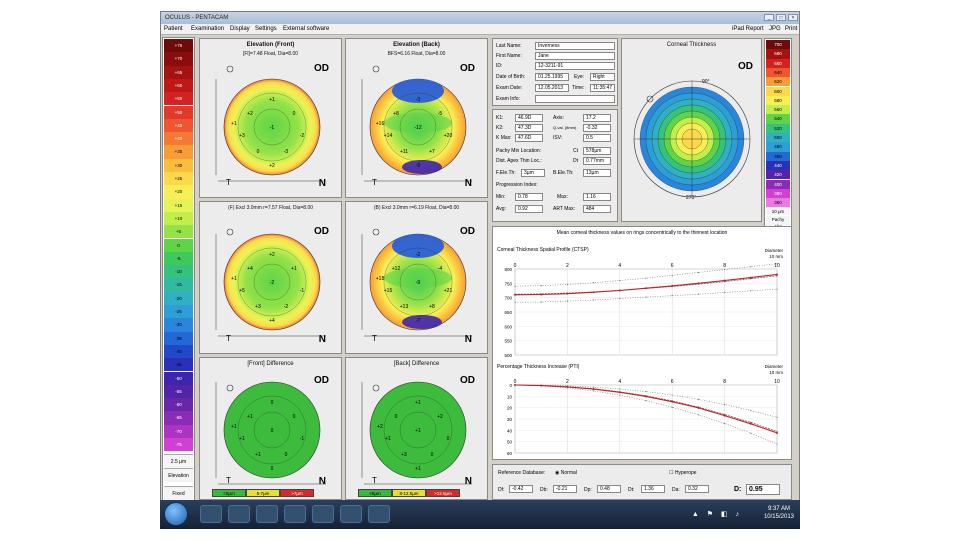 The image size is (960, 540). Describe the element at coordinates (597, 197) in the screenshot. I see `max-field: 1.16` at that location.